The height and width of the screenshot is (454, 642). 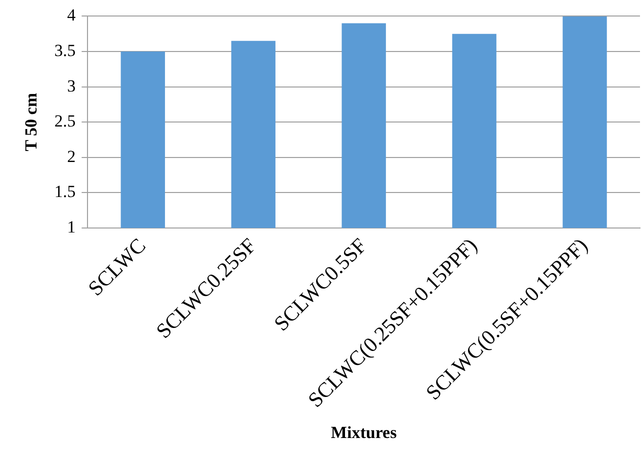 What do you see at coordinates (71, 86) in the screenshot?
I see `y-tick-label: 3` at bounding box center [71, 86].